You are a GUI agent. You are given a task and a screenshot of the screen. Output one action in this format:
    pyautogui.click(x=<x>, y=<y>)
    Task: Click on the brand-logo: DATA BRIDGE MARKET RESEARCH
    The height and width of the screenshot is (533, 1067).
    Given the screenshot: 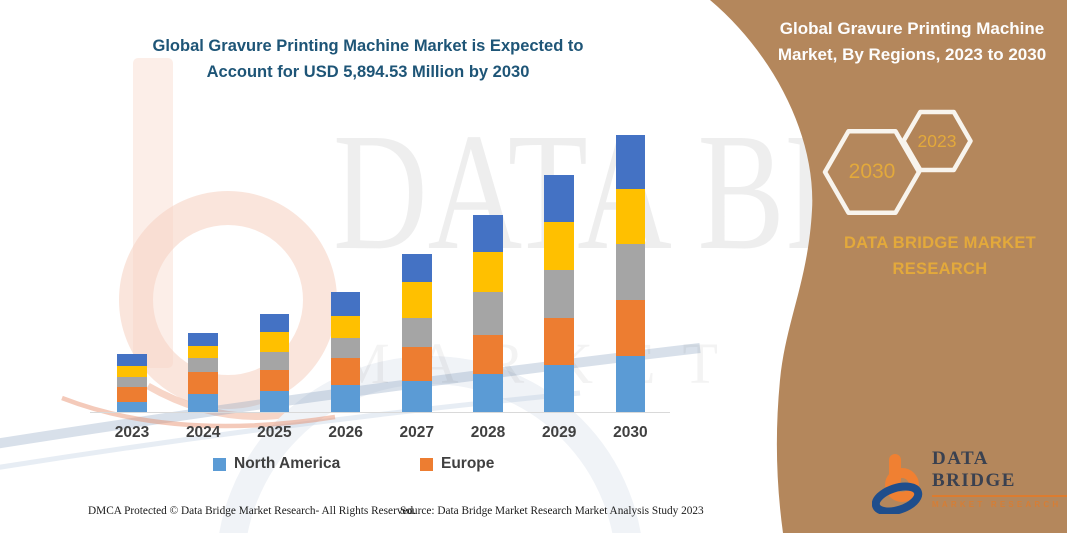 What is the action you would take?
    pyautogui.click(x=969, y=484)
    